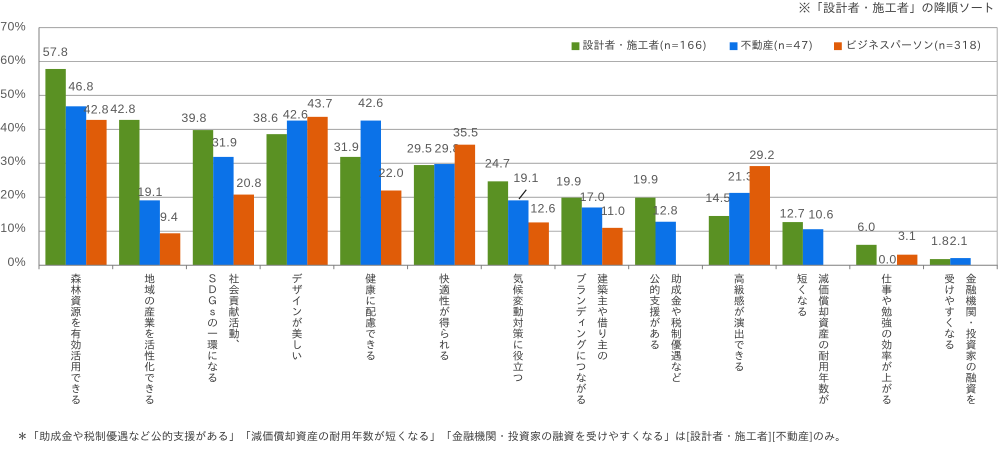 The width and height of the screenshot is (1000, 452). Describe the element at coordinates (792, 214) in the screenshot. I see `svg-text: 12.7` at that location.